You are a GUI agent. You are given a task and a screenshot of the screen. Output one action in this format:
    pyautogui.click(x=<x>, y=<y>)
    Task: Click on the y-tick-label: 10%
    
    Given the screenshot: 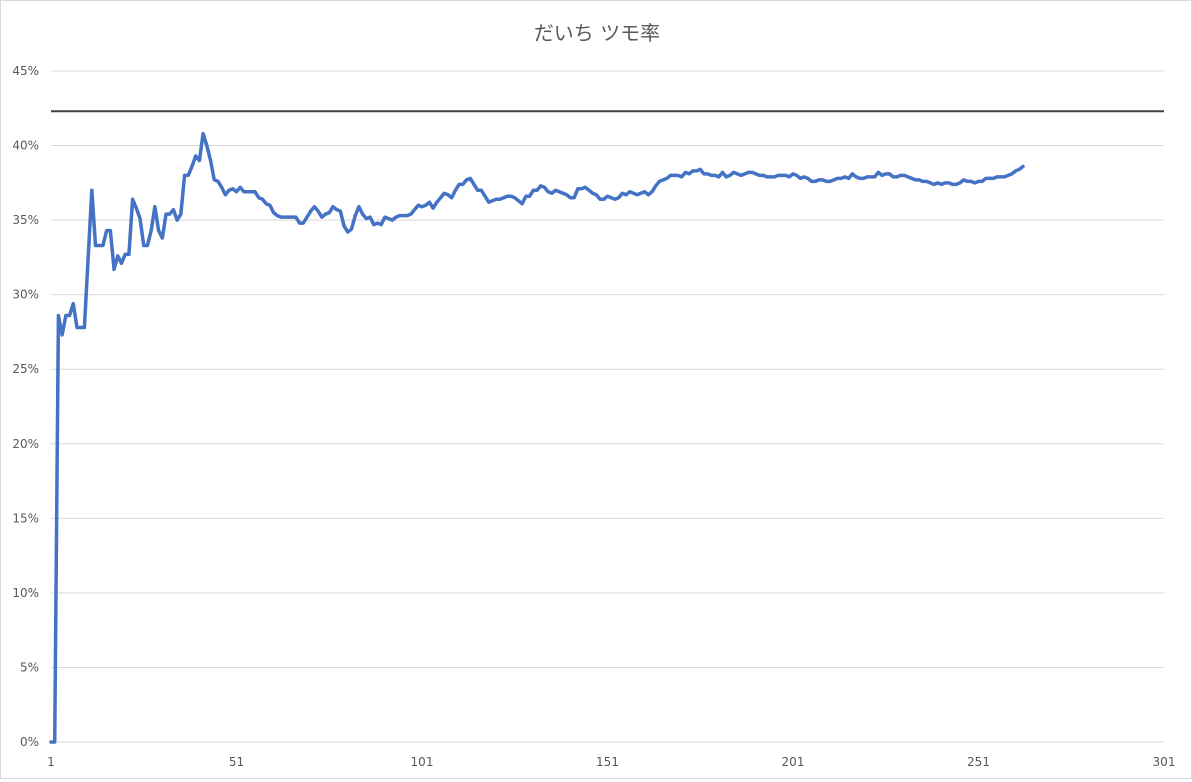 What is the action you would take?
    pyautogui.click(x=25, y=593)
    